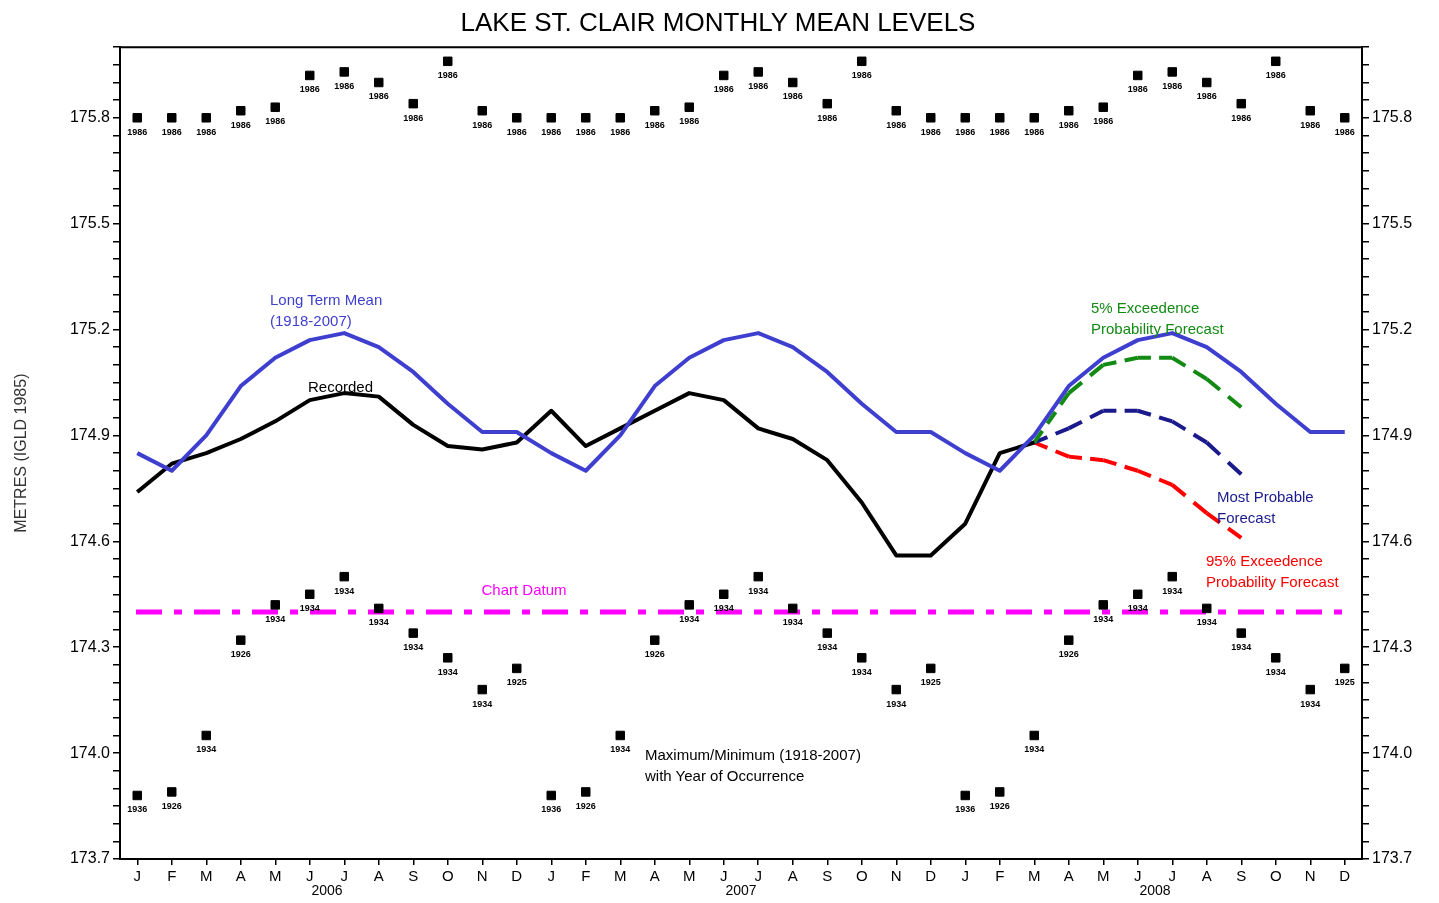  What do you see at coordinates (1392, 117) in the screenshot?
I see `y2-tick-label: 175.8` at bounding box center [1392, 117].